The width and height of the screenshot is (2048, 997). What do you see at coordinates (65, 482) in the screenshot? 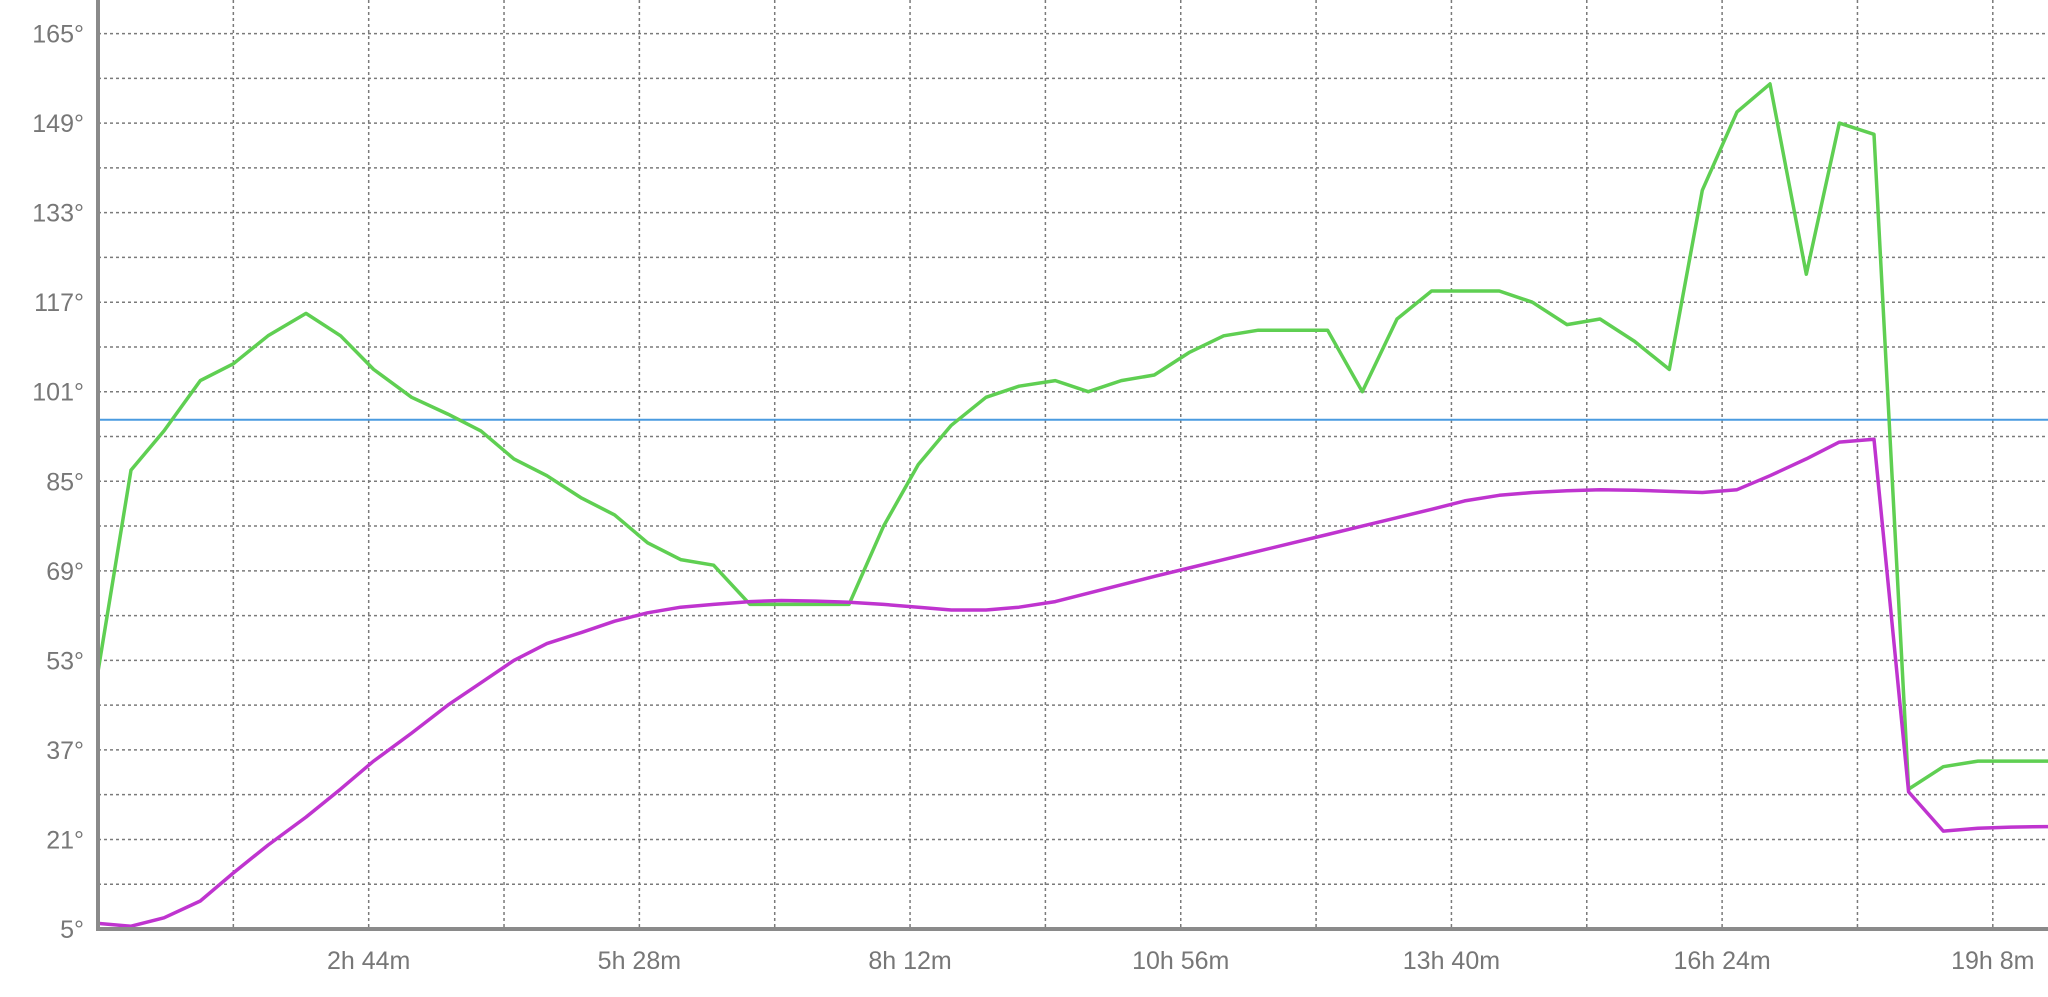
I see `y-tick-label: 85°` at bounding box center [65, 482].